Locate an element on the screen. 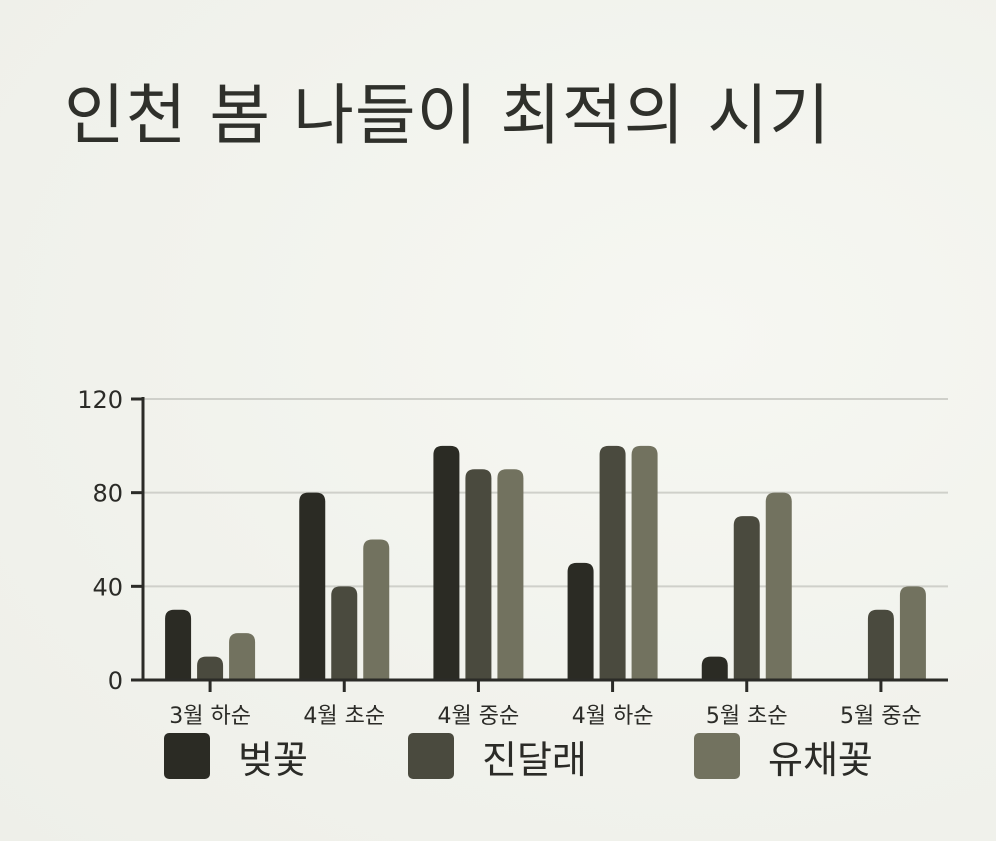  legend-item-series-2: 유채꽃 is located at coordinates (783, 756).